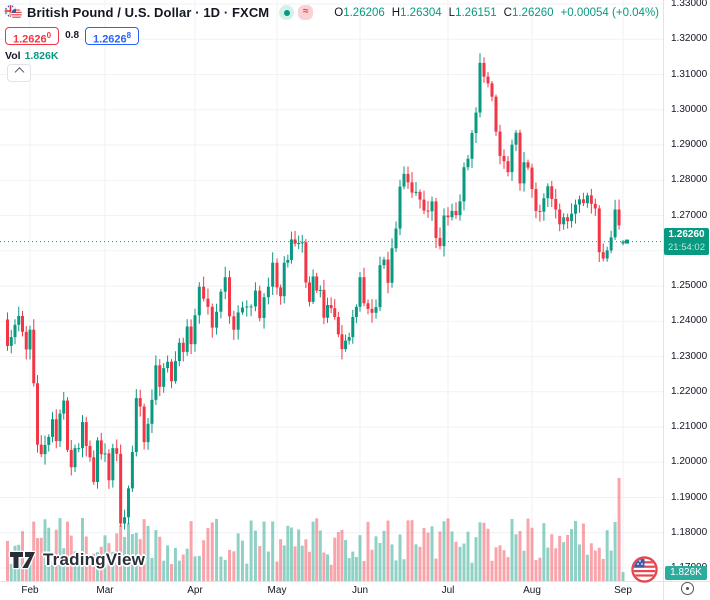  What do you see at coordinates (689, 4) in the screenshot?
I see `price-axis-label: 1.33000` at bounding box center [689, 4].